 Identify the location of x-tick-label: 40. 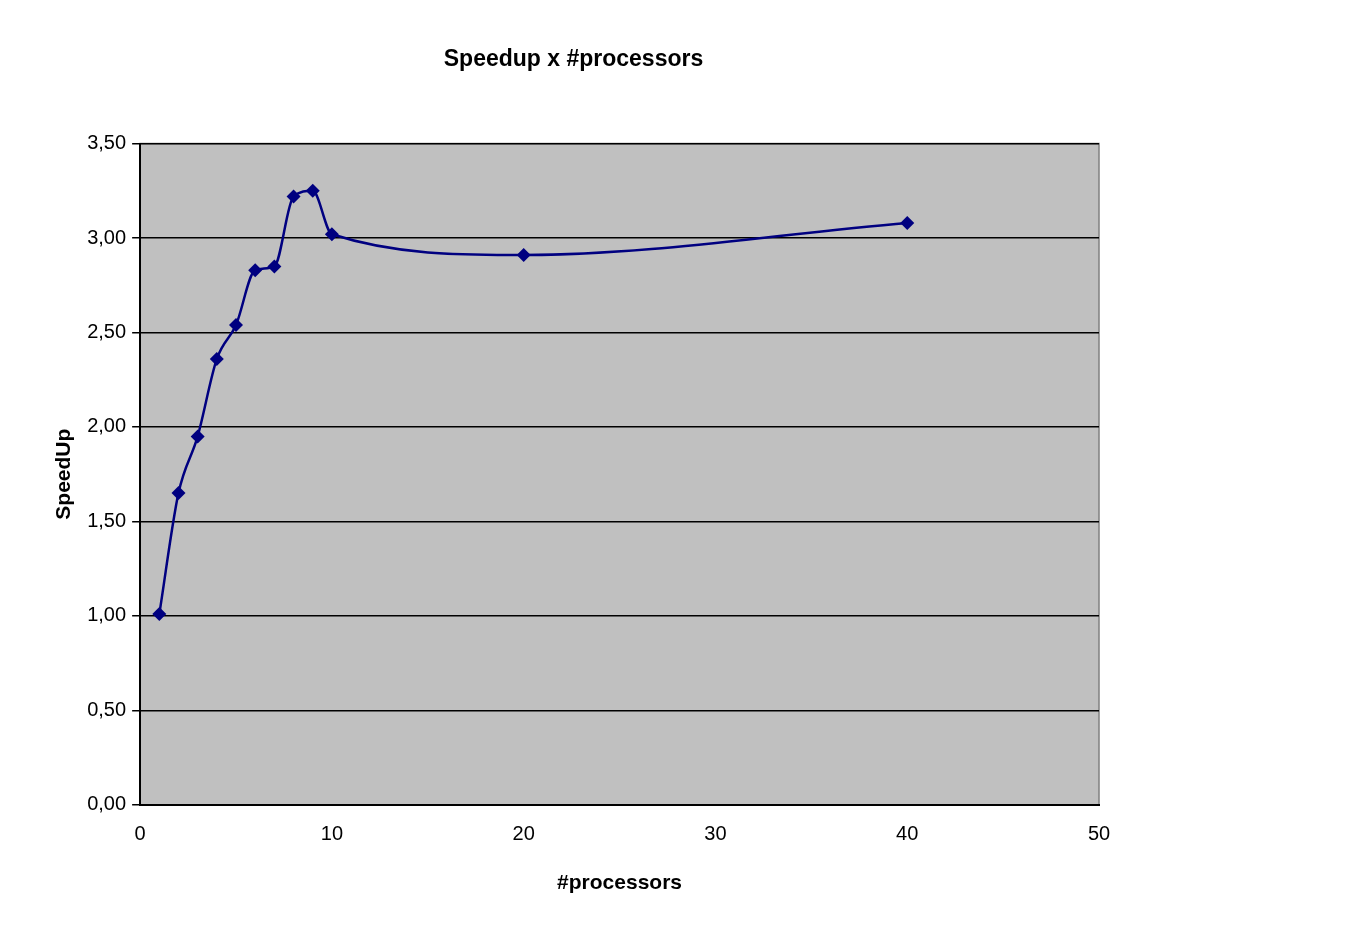
(907, 833).